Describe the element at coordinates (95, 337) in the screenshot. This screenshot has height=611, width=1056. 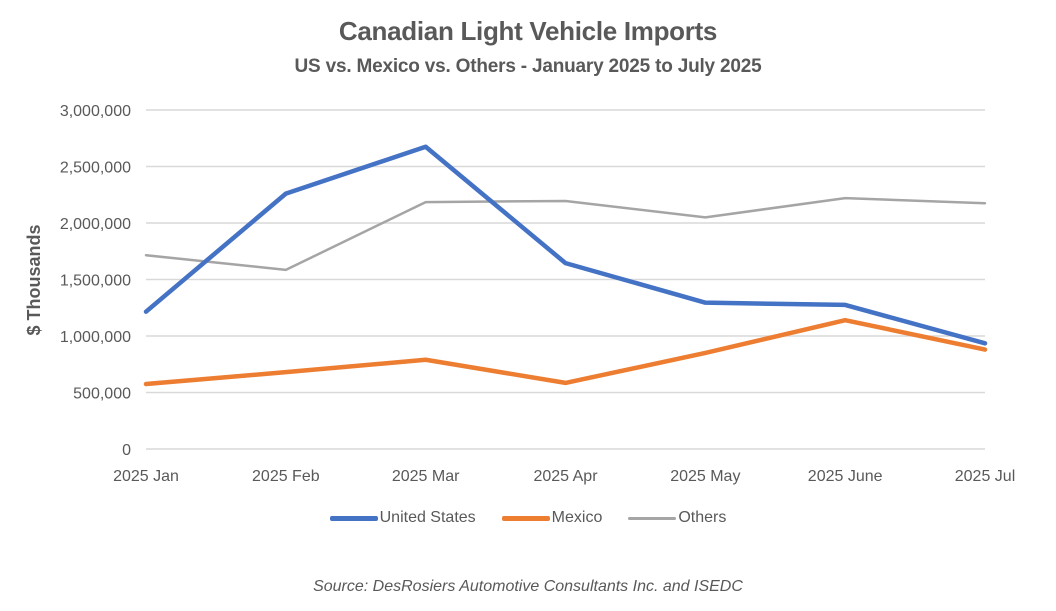
I see `y-tick-label: 1,000,000` at that location.